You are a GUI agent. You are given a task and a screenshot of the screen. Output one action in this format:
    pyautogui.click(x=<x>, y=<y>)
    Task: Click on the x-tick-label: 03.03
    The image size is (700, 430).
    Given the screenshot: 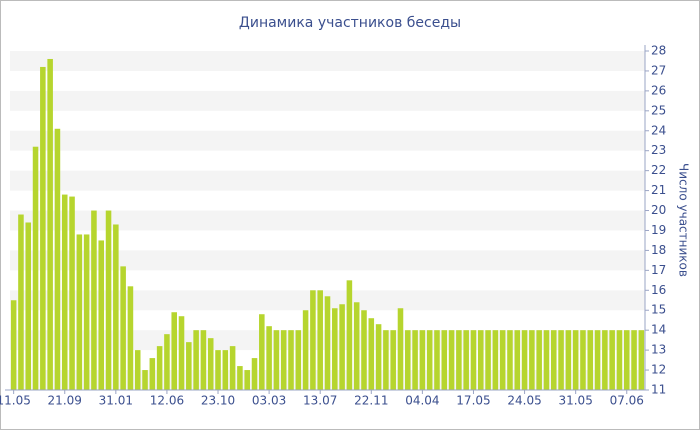 What is the action you would take?
    pyautogui.click(x=269, y=401)
    